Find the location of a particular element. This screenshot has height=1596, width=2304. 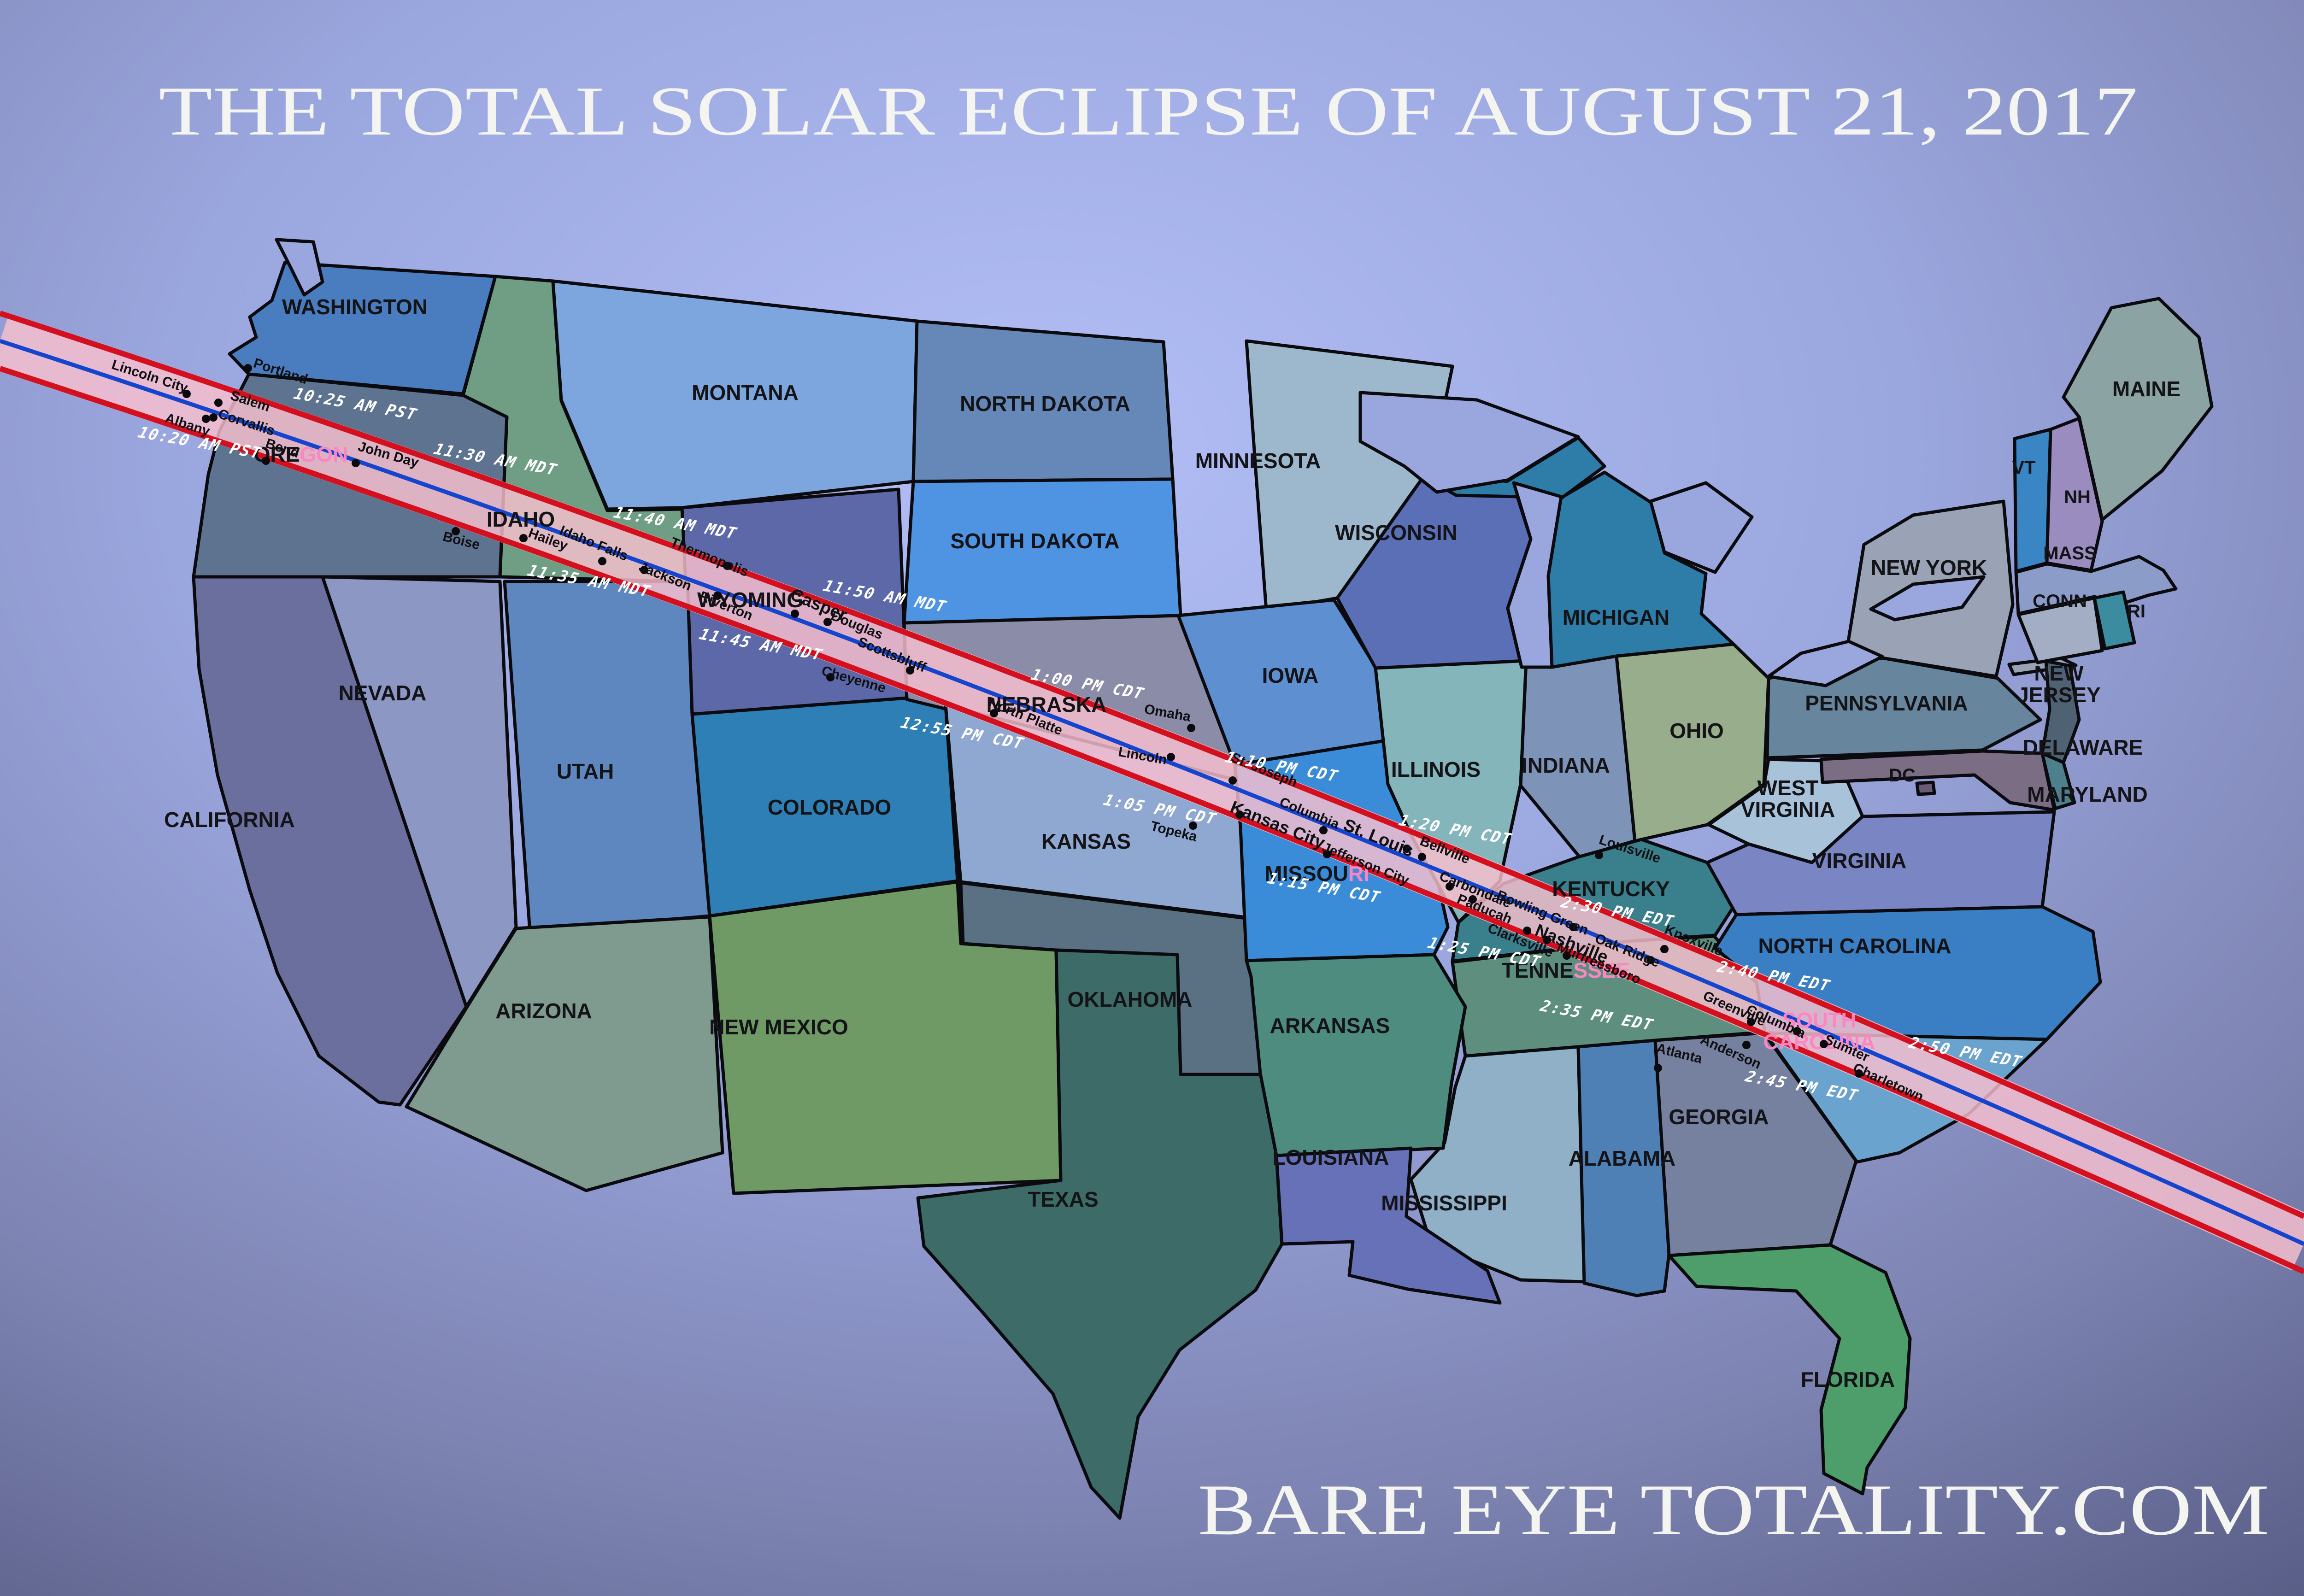

city-dot-casper is located at coordinates (795, 614).